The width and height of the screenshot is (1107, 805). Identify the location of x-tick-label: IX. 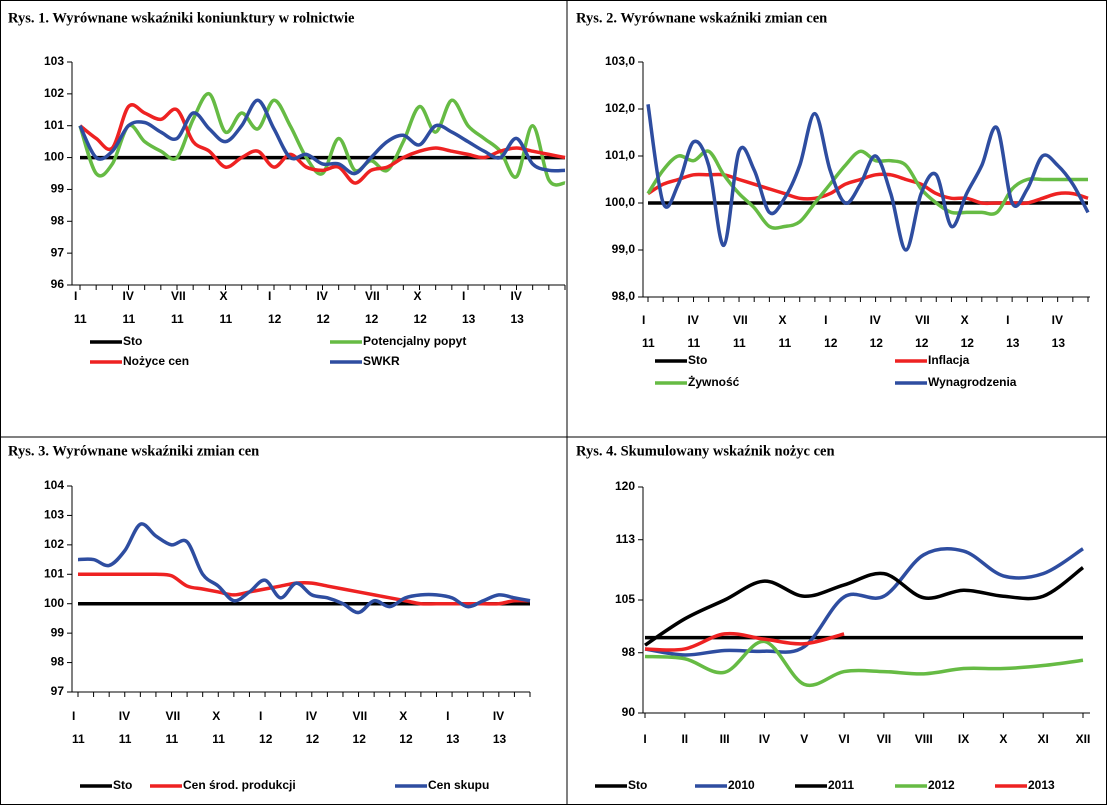
(963, 739).